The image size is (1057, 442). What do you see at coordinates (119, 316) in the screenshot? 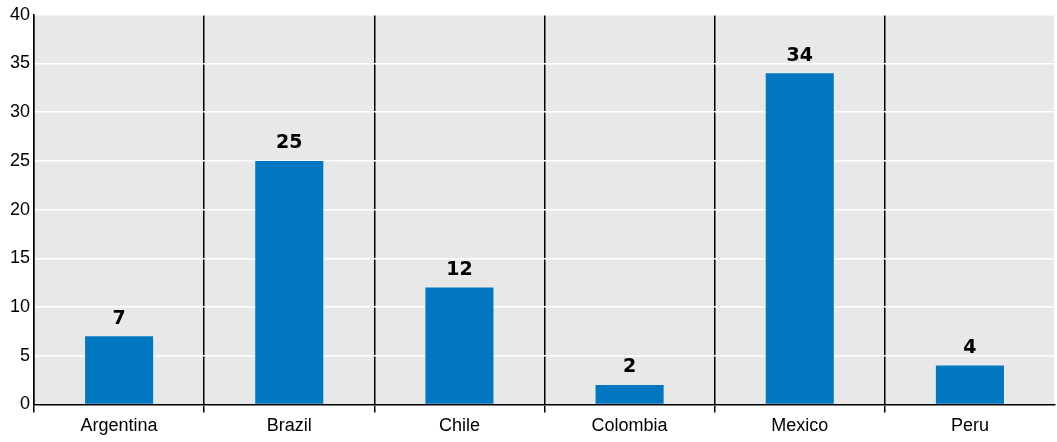
I see `data-label: 7` at bounding box center [119, 316].